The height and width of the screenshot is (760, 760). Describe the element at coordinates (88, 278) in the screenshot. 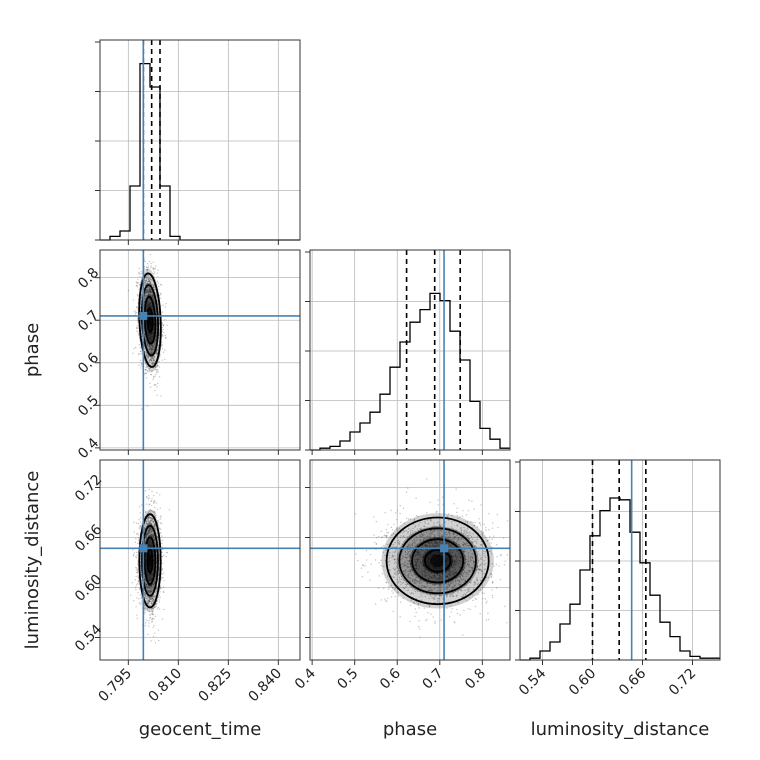

I see `tick-label-y: 0.8` at that location.